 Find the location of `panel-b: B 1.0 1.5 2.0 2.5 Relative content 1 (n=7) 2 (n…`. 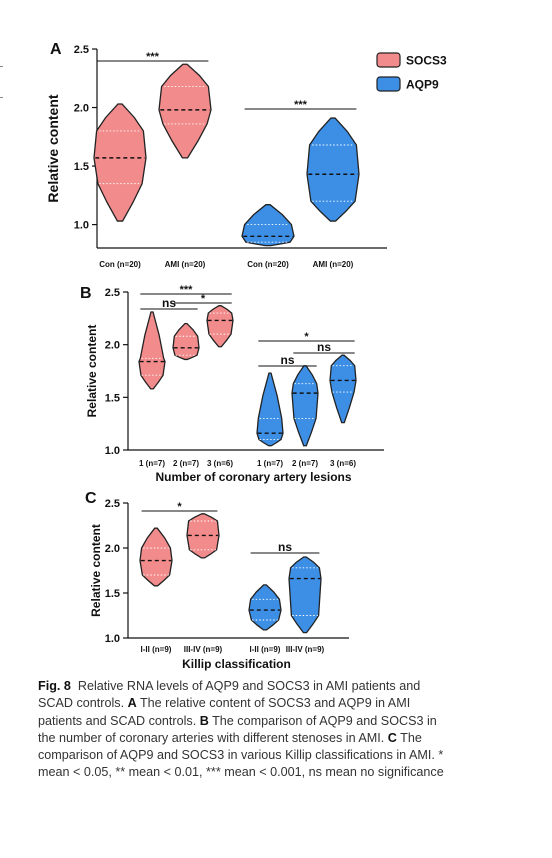

panel-b: B 1.0 1.5 2.0 2.5 Relative content 1 (n=7) 2 (n… is located at coordinates (232, 384).